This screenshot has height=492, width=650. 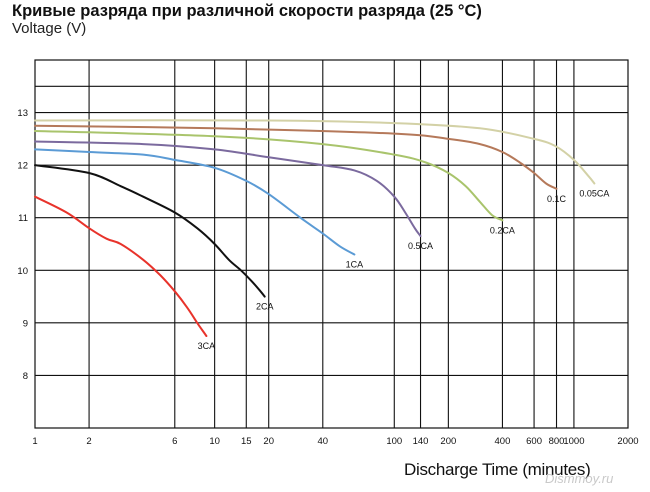 I want to click on series-label-0.05CA: 0.05CA, so click(x=594, y=194).